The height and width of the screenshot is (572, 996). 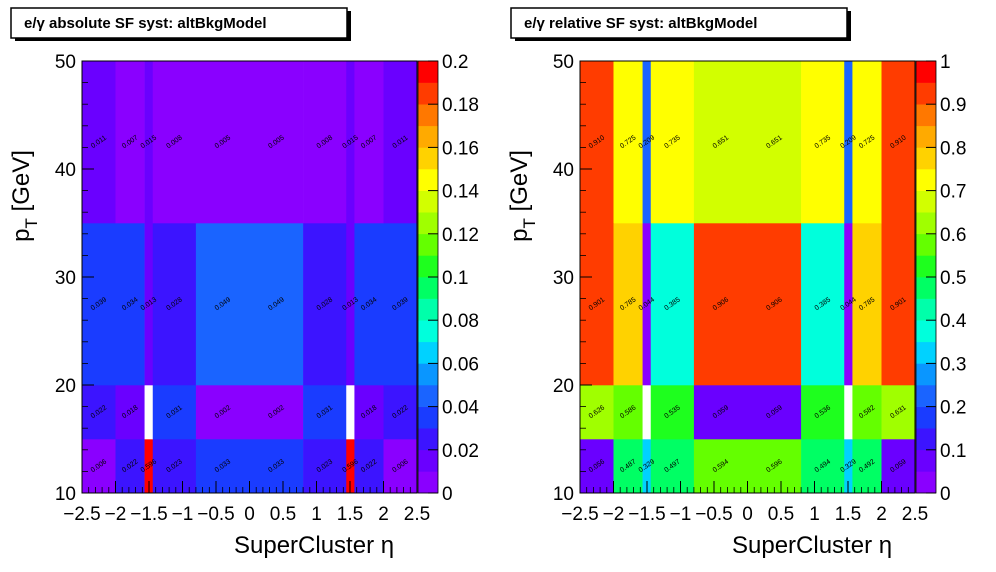 I want to click on color-scale-tick-label: 0.1, so click(x=953, y=451).